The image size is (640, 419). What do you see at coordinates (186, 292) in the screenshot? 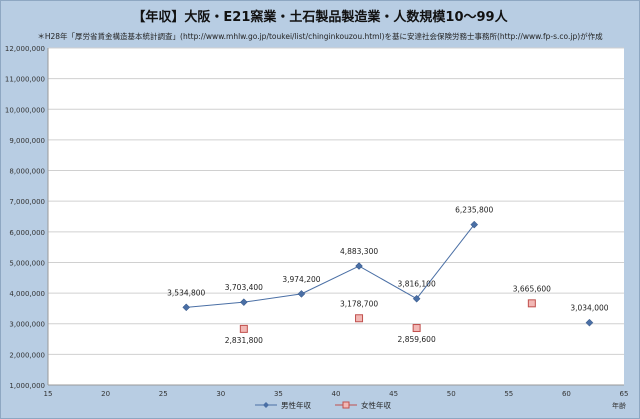
I see `male-data-label: 3,534,800` at bounding box center [186, 292].